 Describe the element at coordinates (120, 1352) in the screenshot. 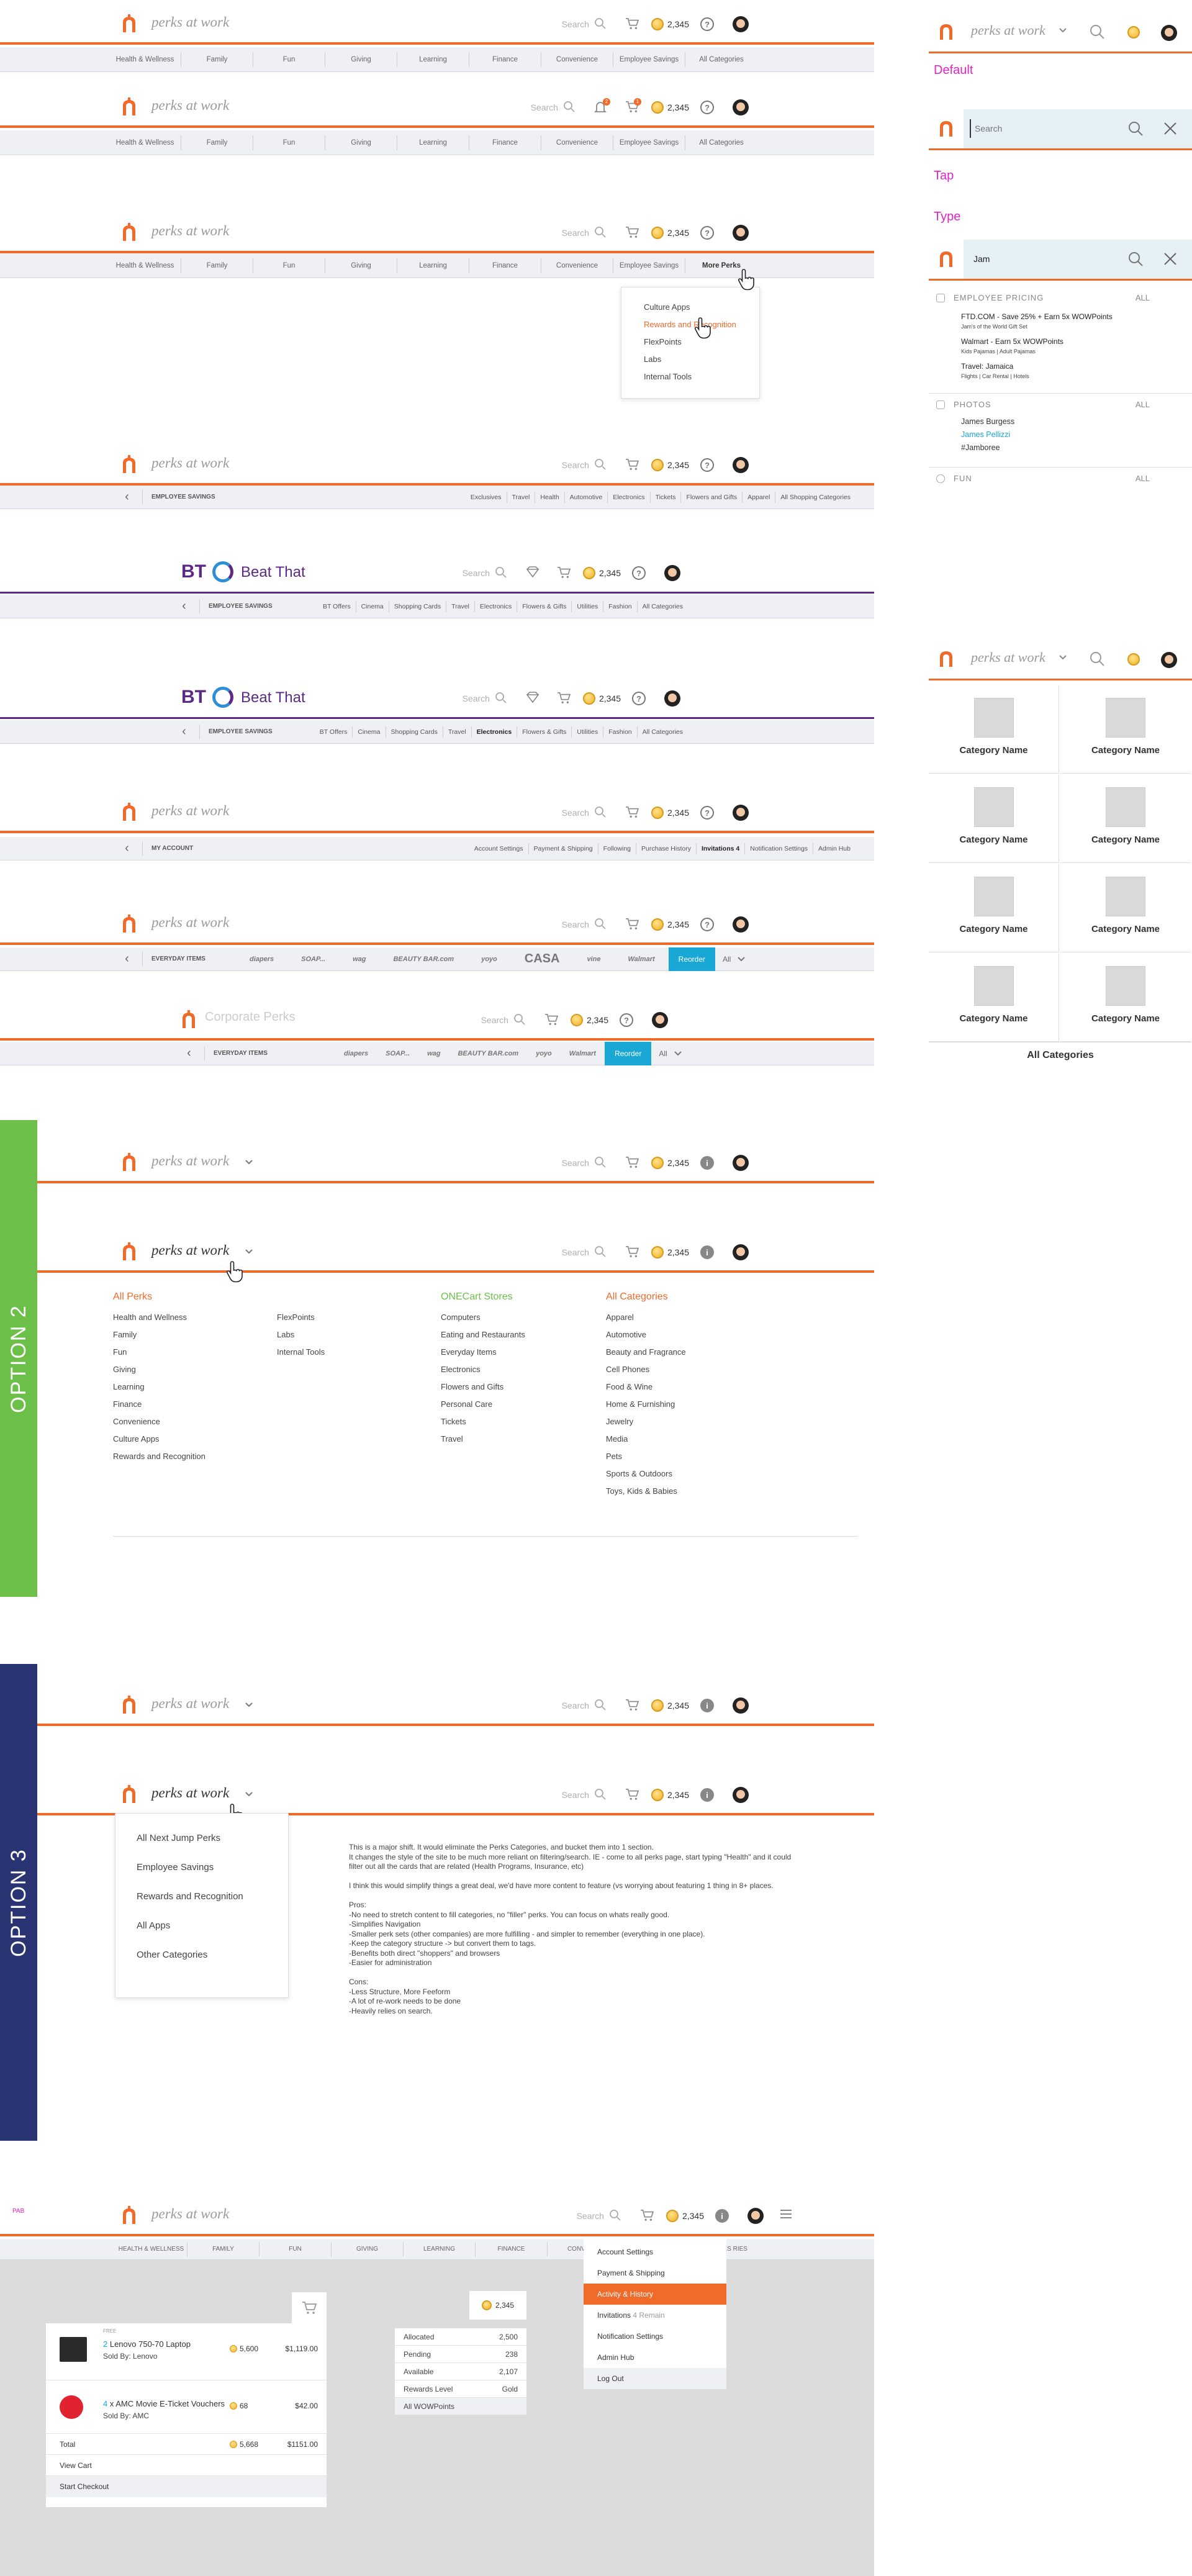

I see `mega-menu-item: Fun` at that location.